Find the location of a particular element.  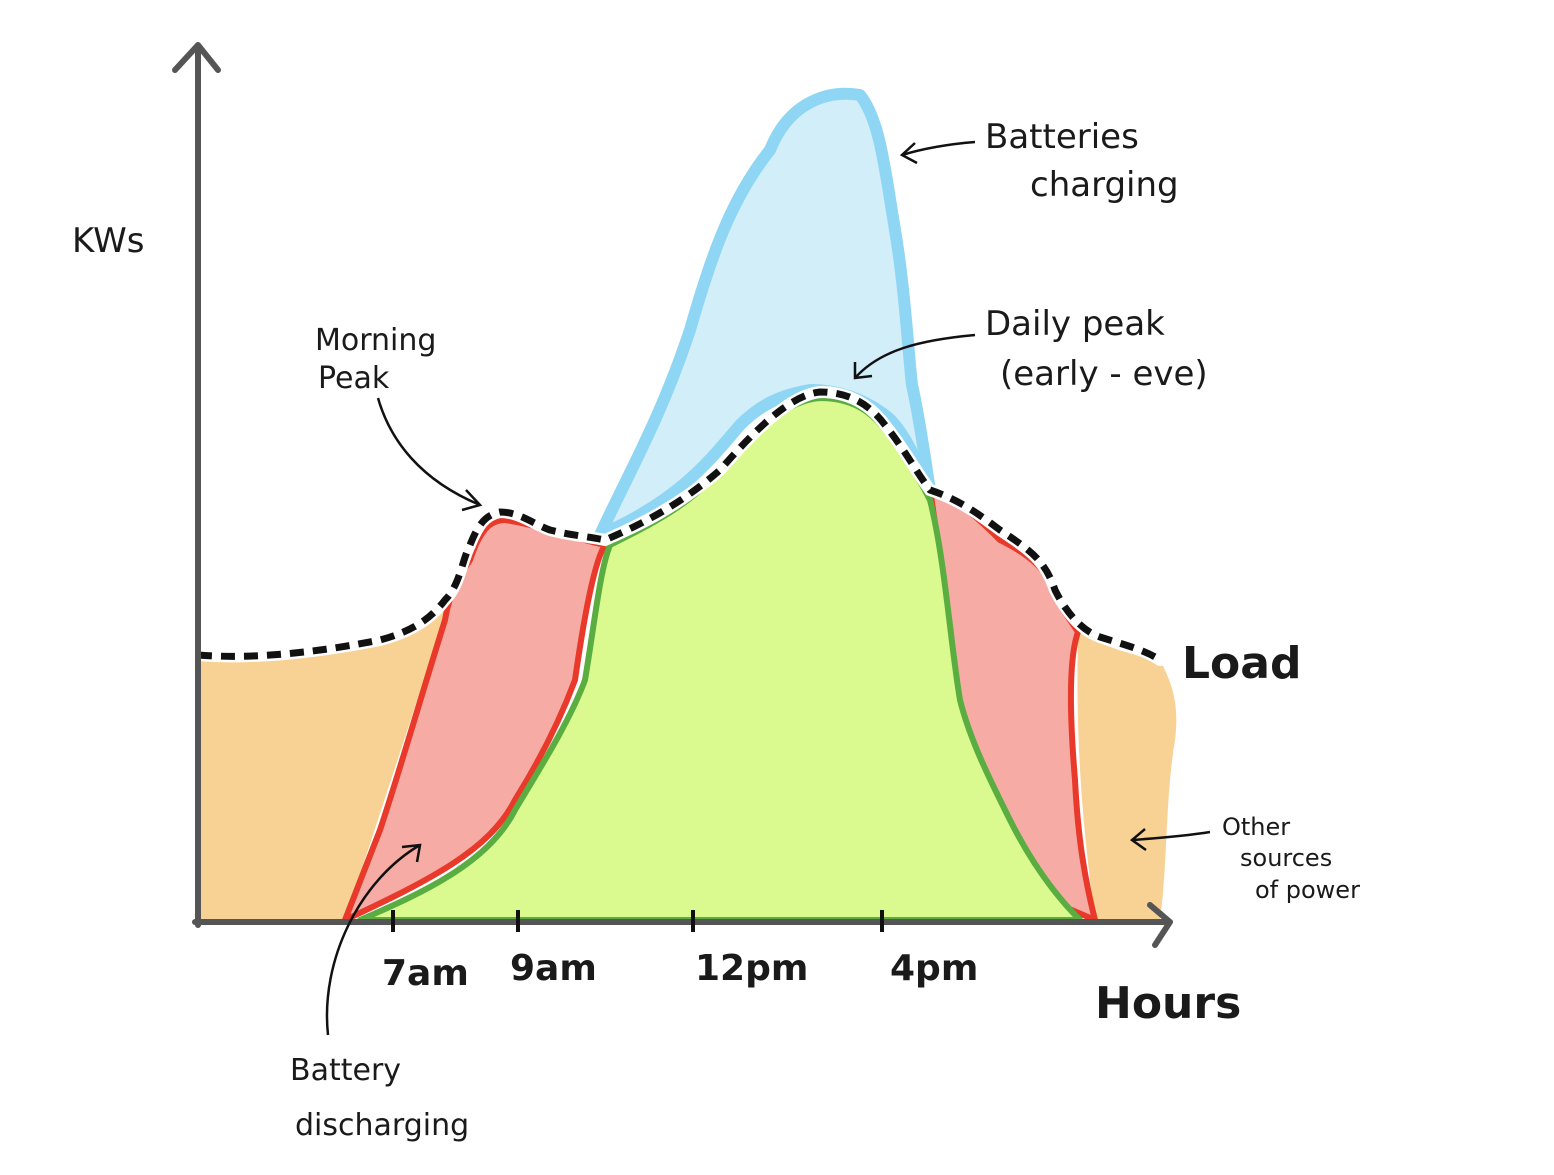

y-axis-arrow-icon is located at coordinates (196, 57).